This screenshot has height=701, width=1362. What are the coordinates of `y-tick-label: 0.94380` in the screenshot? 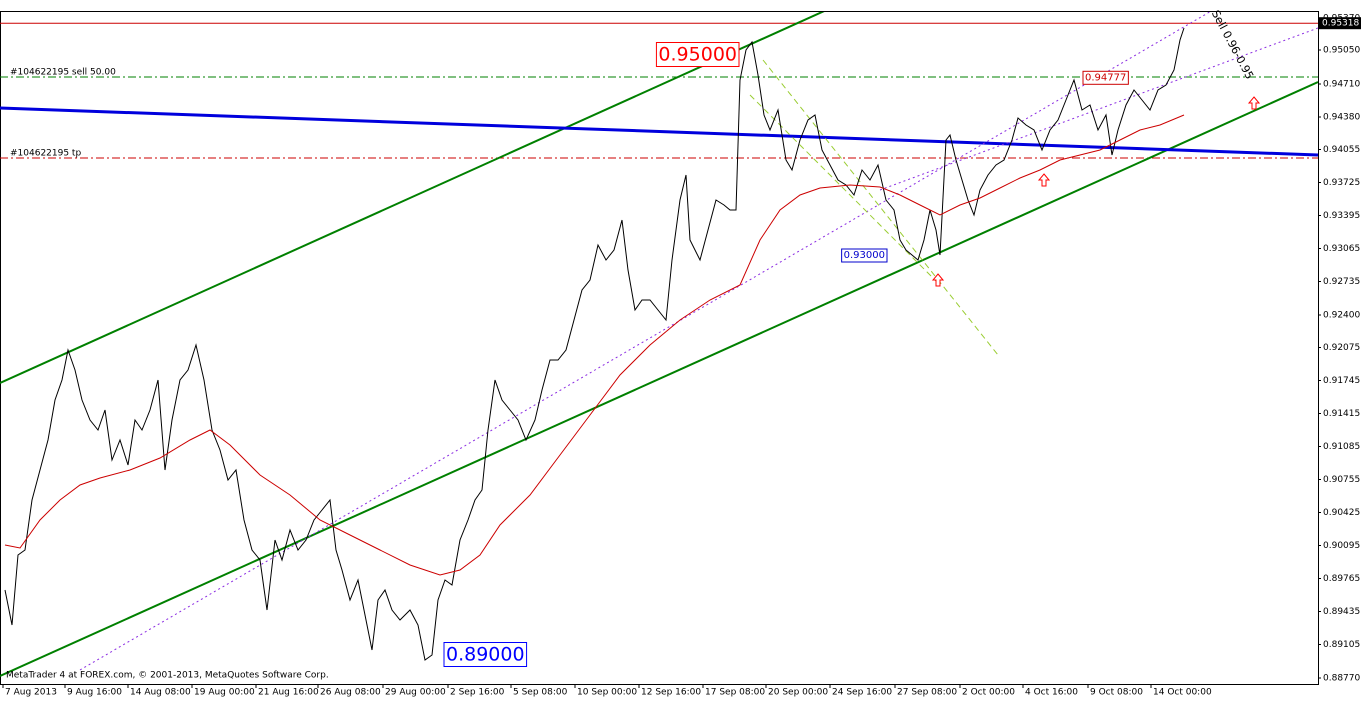 It's located at (1341, 118).